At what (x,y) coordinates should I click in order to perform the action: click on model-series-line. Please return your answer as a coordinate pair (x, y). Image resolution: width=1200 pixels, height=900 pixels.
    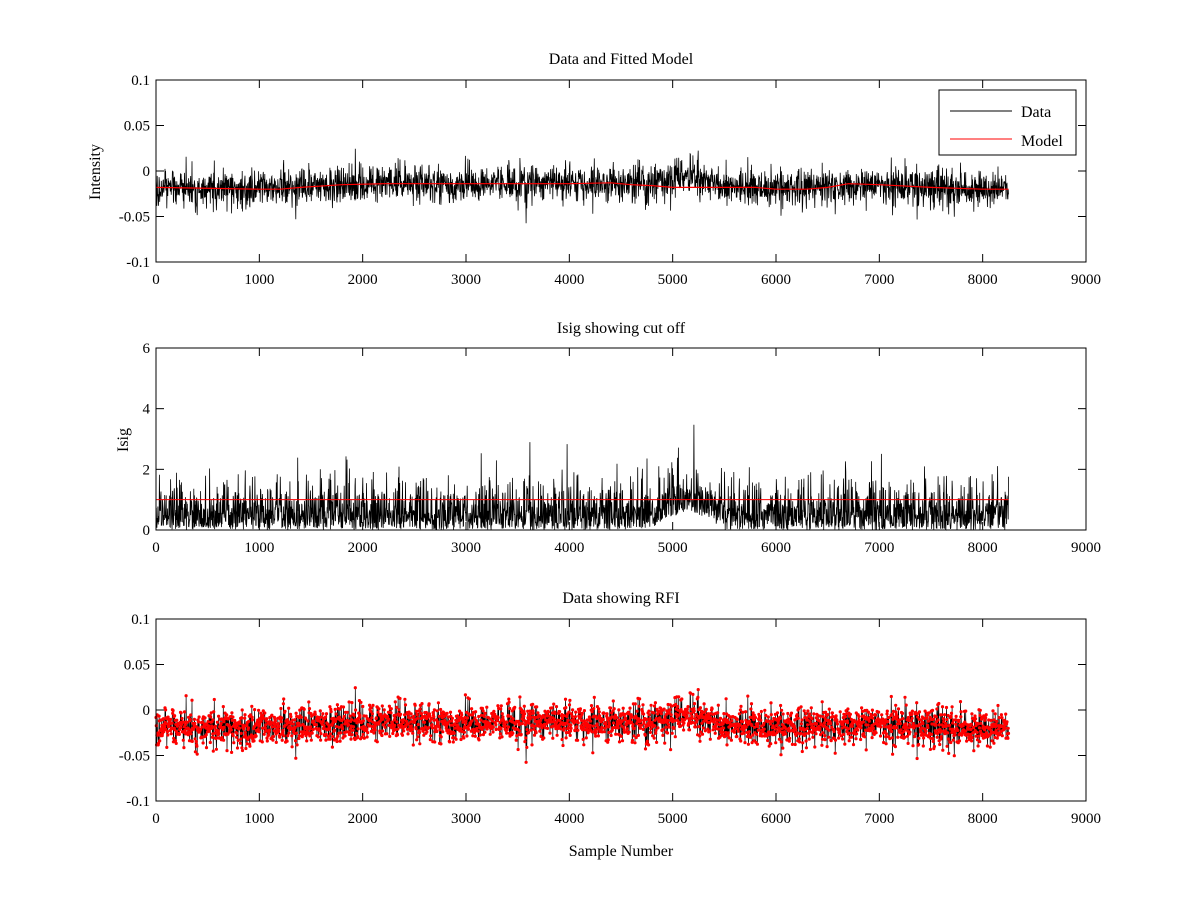
    Looking at the image, I should click on (582, 186).